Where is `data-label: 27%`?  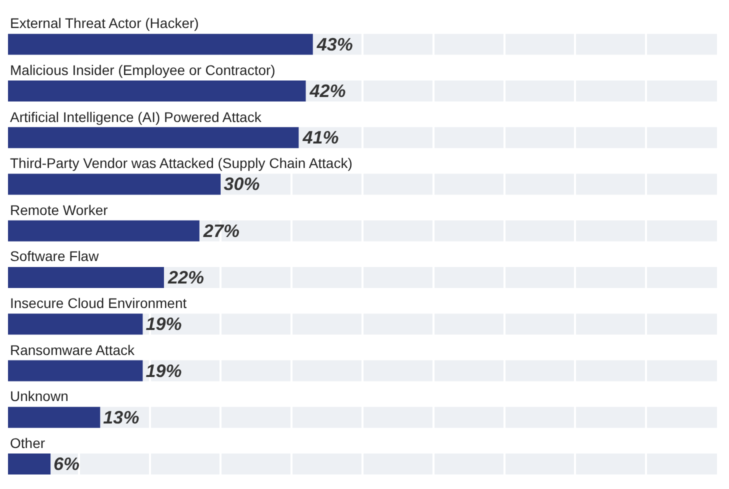
data-label: 27% is located at coordinates (221, 230).